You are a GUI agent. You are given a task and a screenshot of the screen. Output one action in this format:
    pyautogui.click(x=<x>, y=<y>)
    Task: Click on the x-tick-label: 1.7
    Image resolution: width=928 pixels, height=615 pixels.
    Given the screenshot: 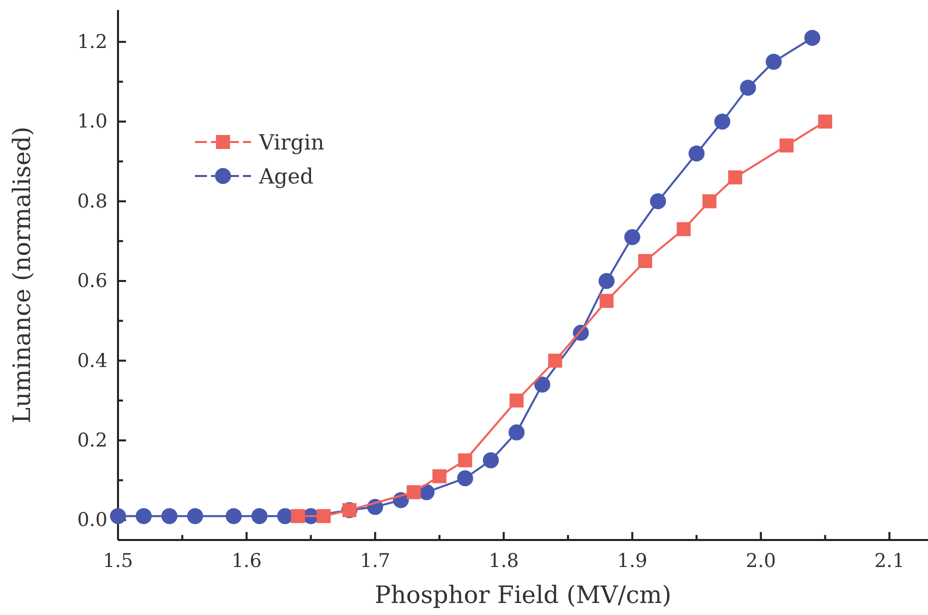 What is the action you would take?
    pyautogui.click(x=375, y=561)
    